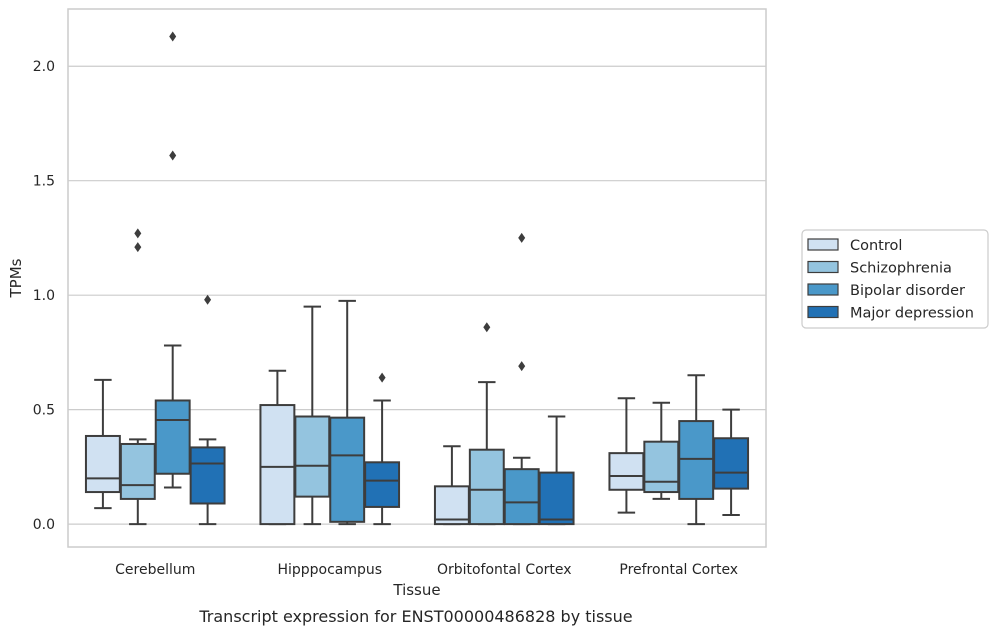  I want to click on y-tick-label: 0.5, so click(44, 411).